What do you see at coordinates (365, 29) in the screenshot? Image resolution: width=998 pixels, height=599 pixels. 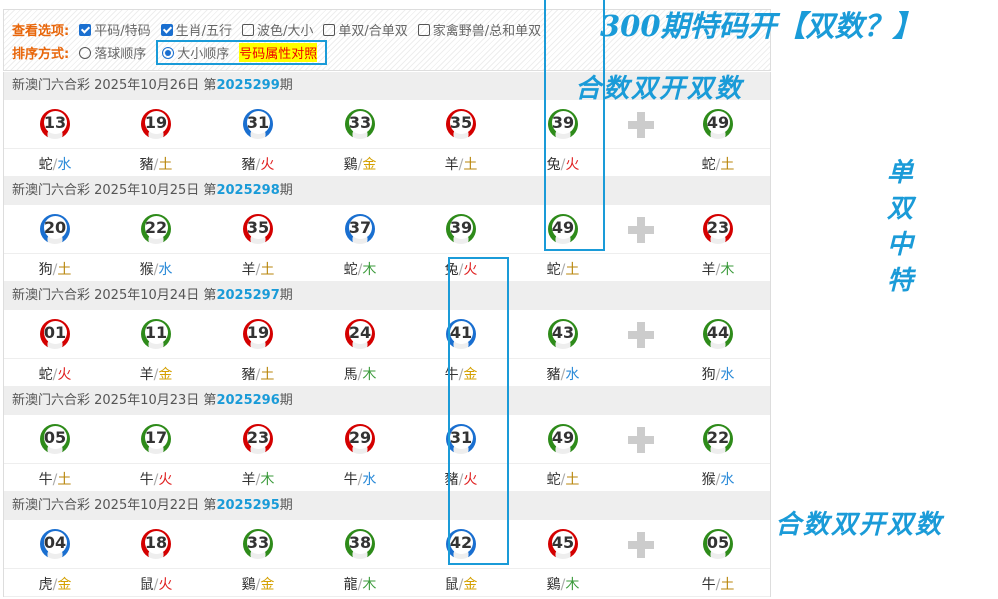 I see `view-option: 单双/合单双` at bounding box center [365, 29].